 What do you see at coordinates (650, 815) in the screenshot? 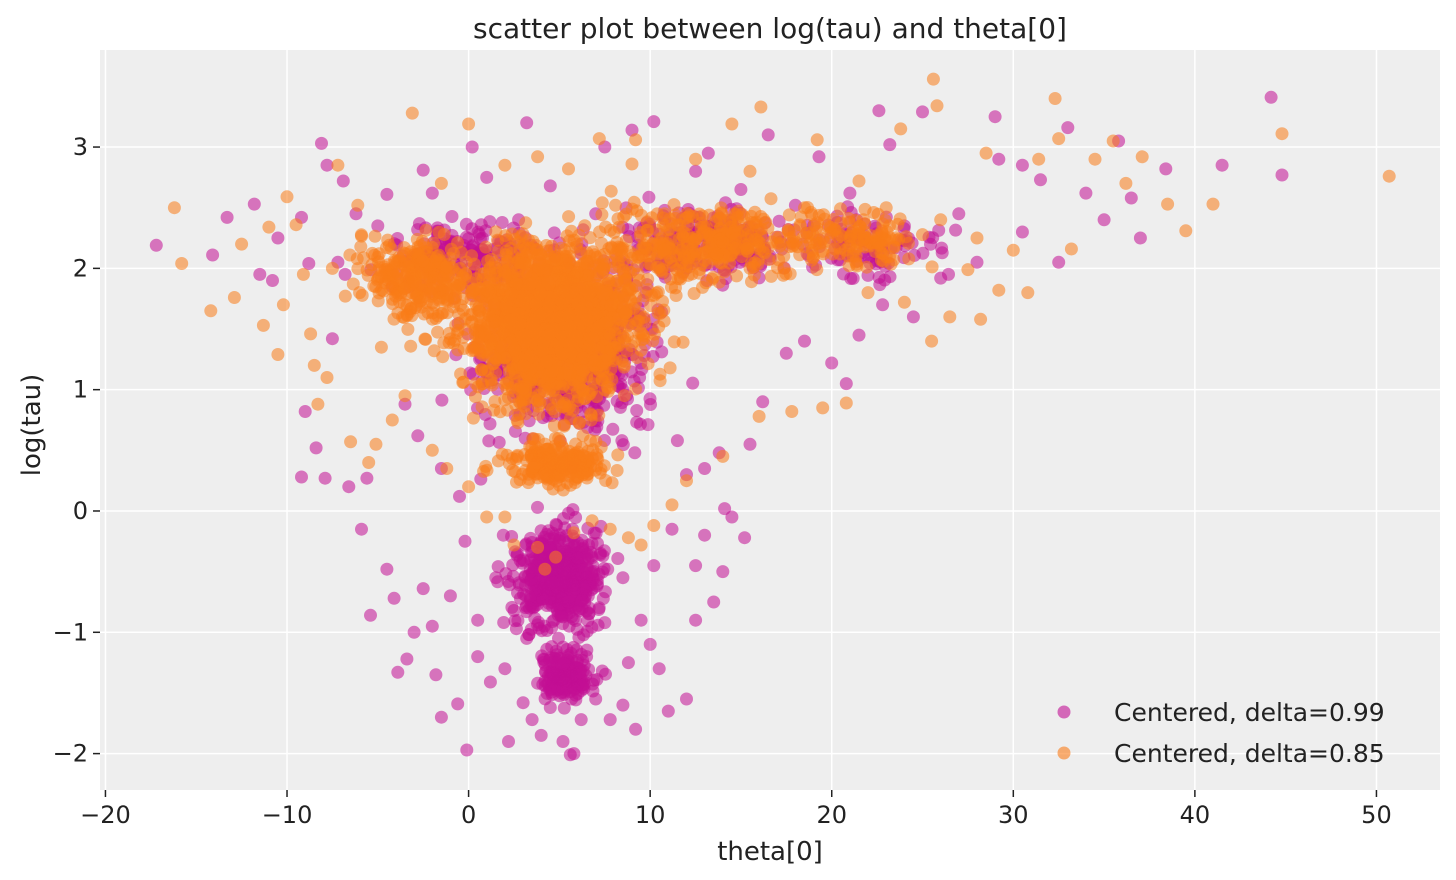
I see `x-tick-label: 10` at bounding box center [650, 815].